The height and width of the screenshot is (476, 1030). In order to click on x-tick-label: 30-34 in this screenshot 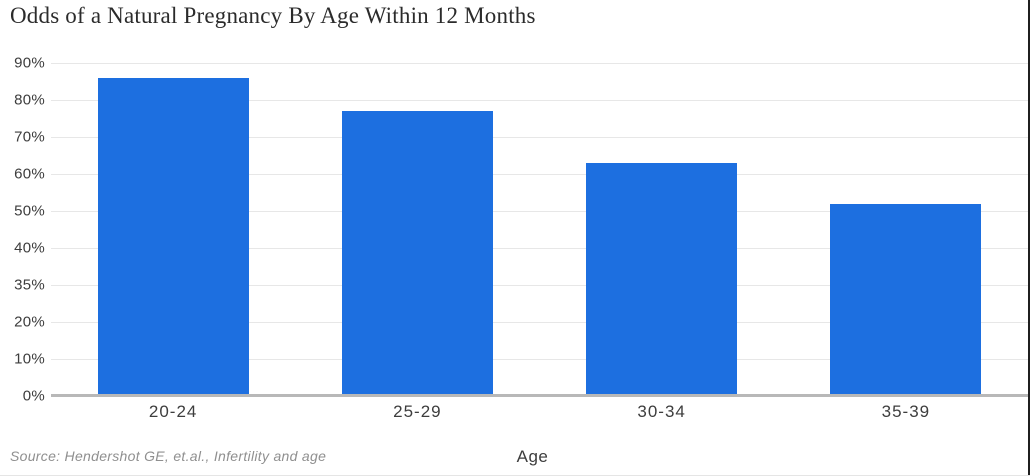, I will do `click(661, 411)`.